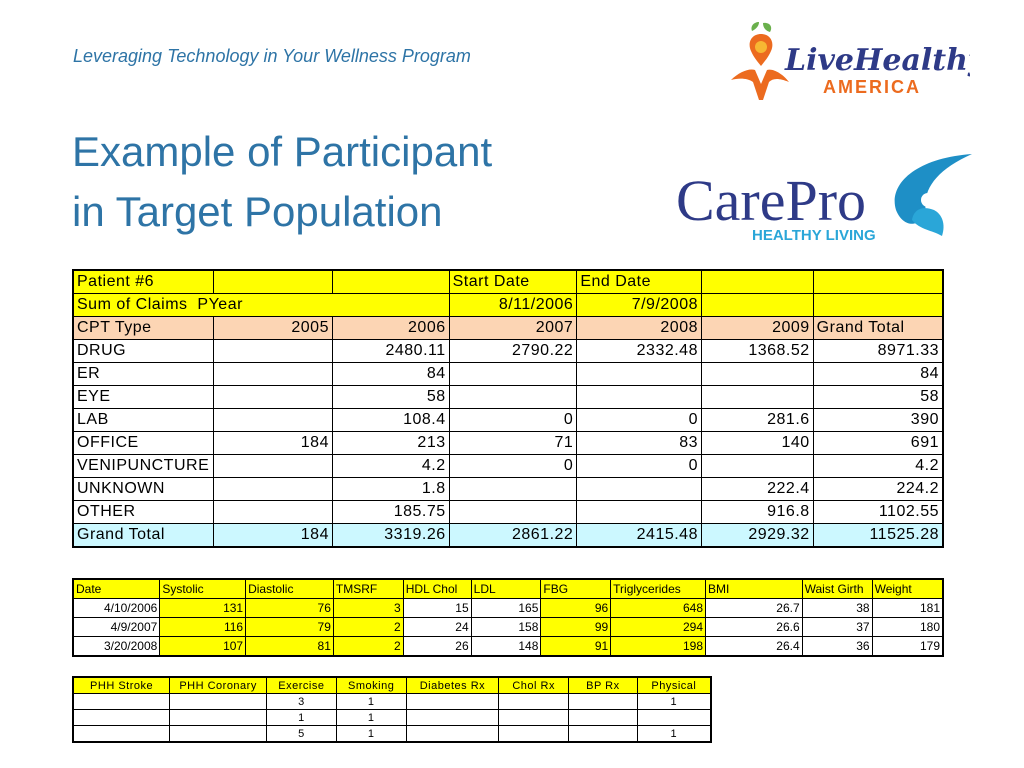  Describe the element at coordinates (639, 328) in the screenshot. I see `year-header: 2008` at that location.